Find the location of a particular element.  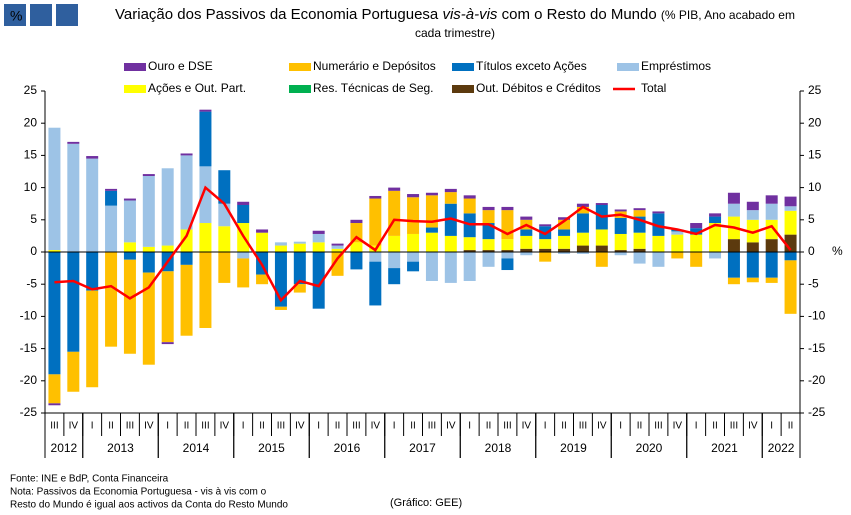

y-tick-label: -15 is located at coordinates (29, 348).